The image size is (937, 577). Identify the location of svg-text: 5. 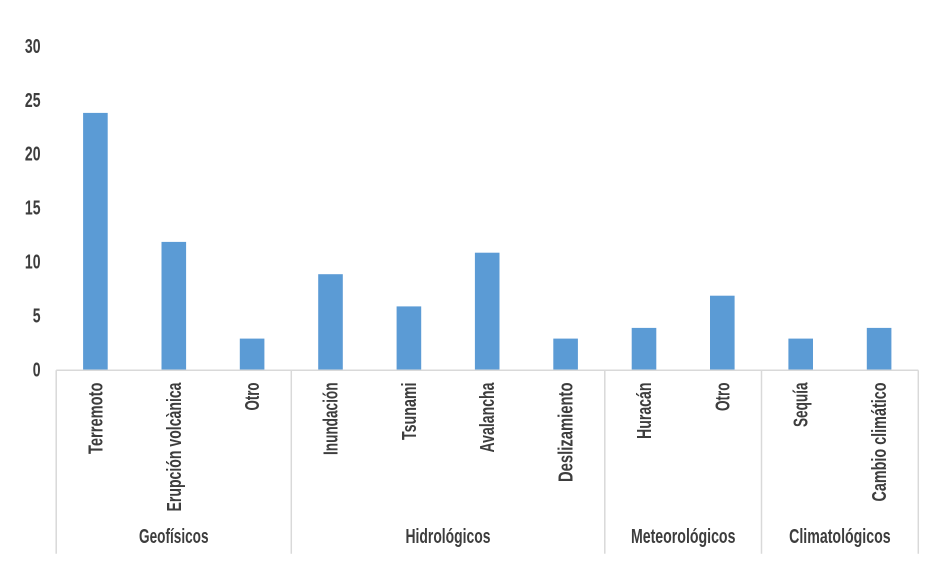
(37, 316).